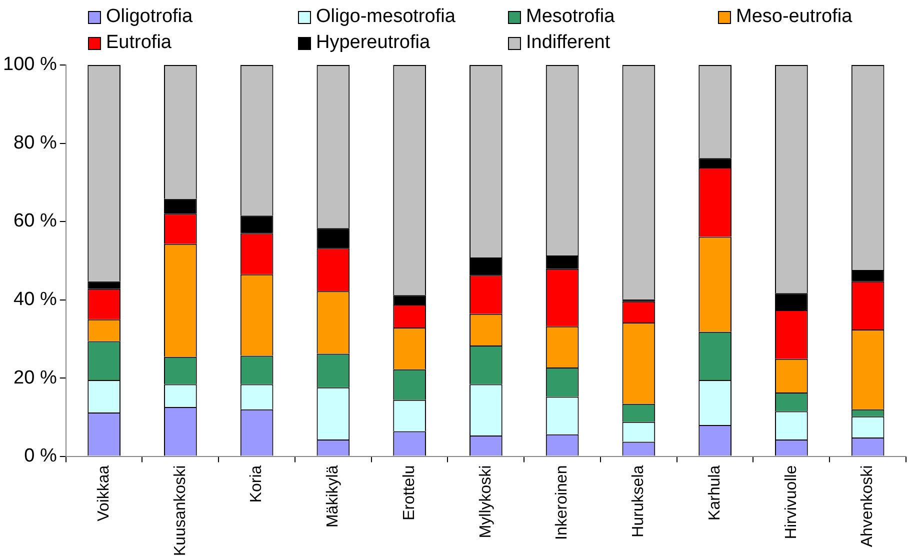 This screenshot has height=559, width=914. Describe the element at coordinates (30, 65) in the screenshot. I see `y-tick-label: 100 %` at that location.